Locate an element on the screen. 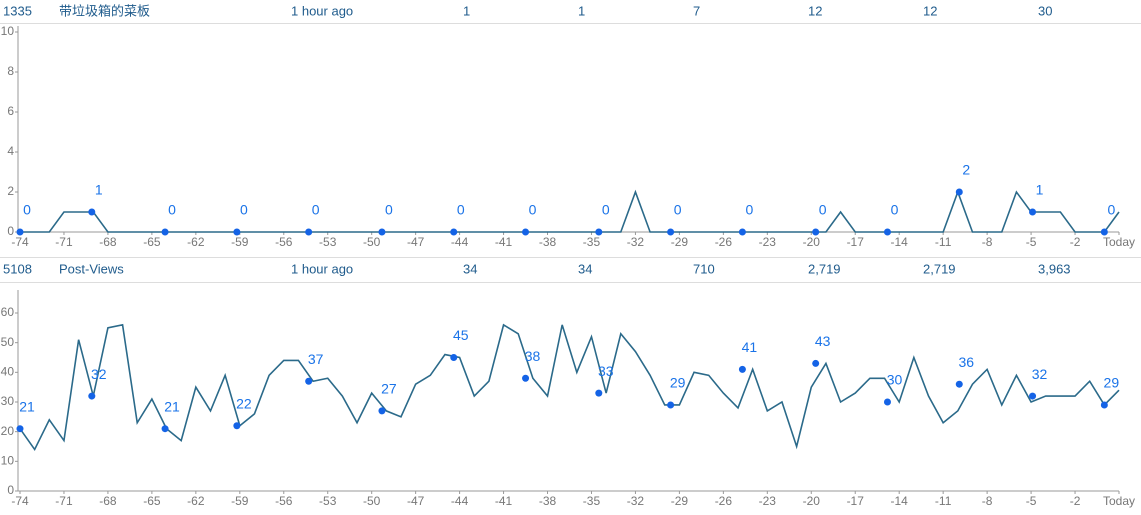 This screenshot has height=515, width=1141. data-label: 22 is located at coordinates (244, 403).